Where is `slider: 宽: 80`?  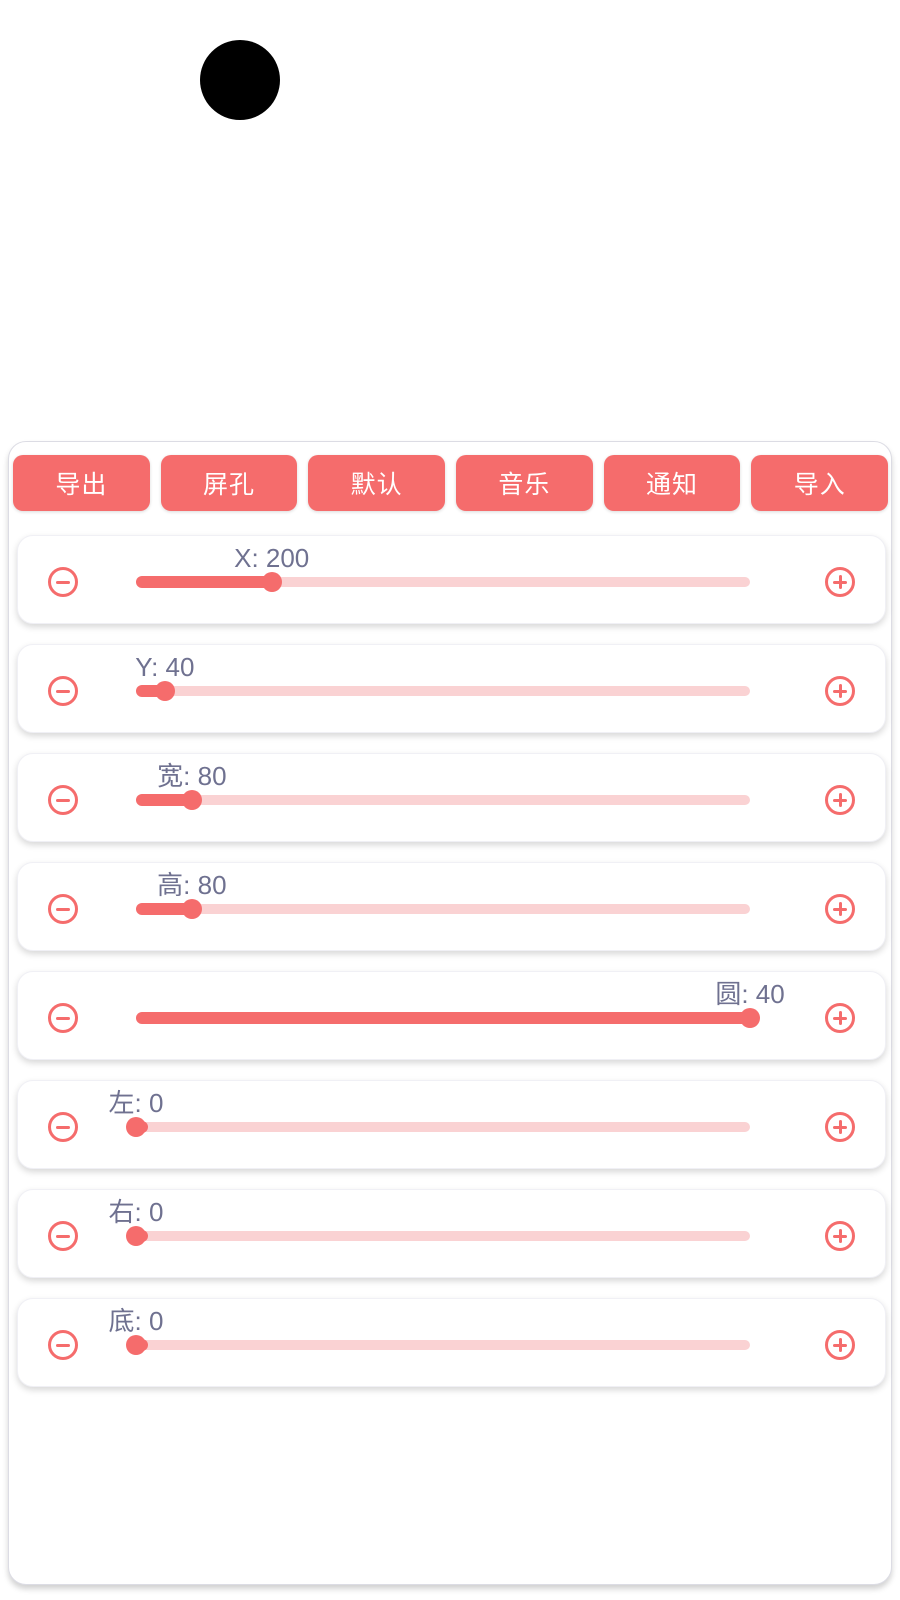 slider: 宽: 80 is located at coordinates (451, 797).